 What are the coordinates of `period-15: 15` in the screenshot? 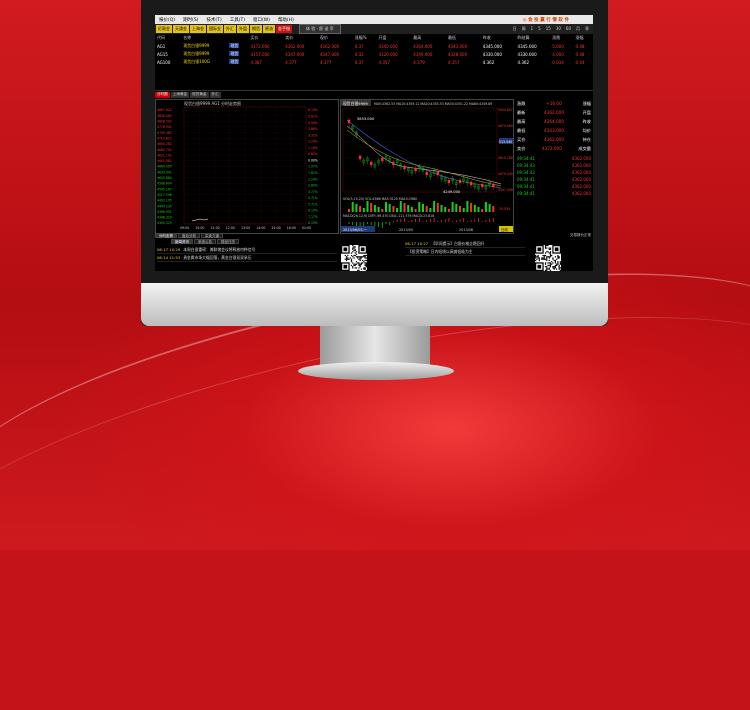 It's located at (548, 28).